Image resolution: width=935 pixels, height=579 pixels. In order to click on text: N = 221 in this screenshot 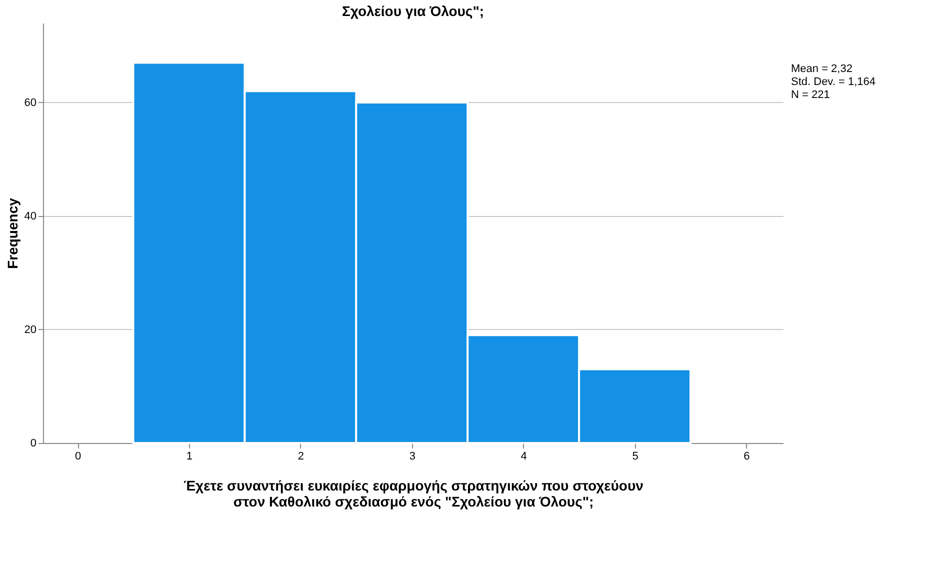, I will do `click(810, 95)`.